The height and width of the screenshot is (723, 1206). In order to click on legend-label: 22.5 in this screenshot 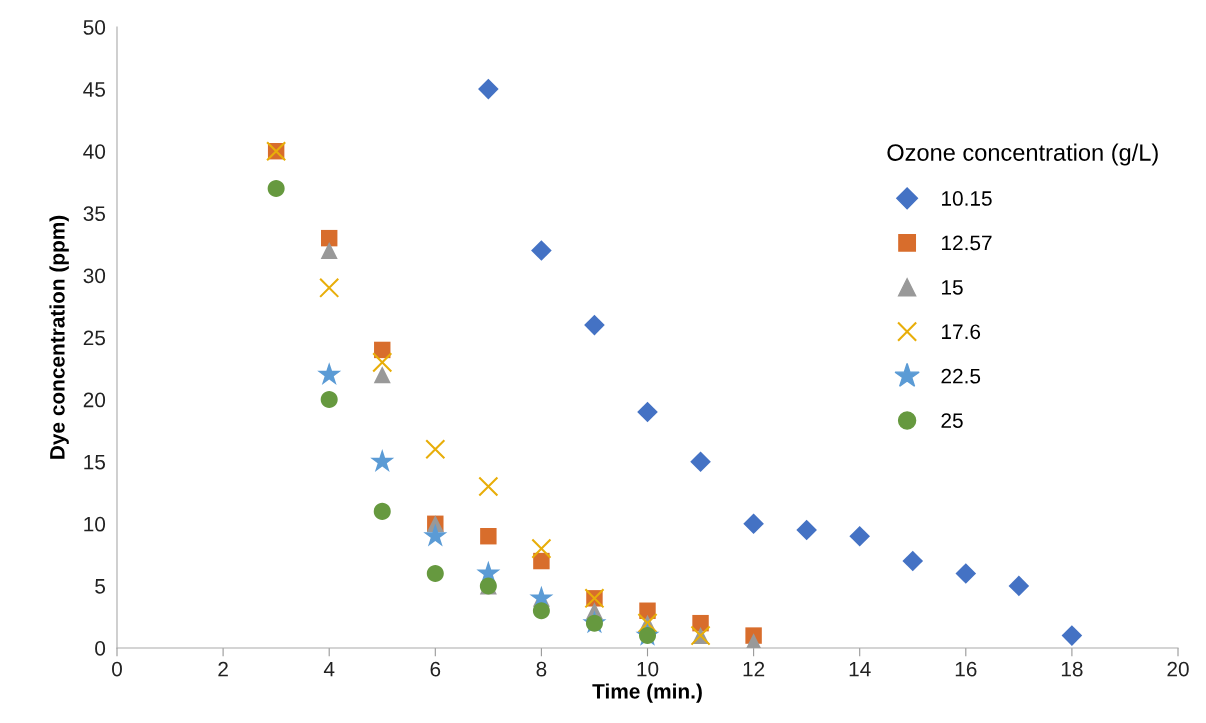, I will do `click(961, 376)`.